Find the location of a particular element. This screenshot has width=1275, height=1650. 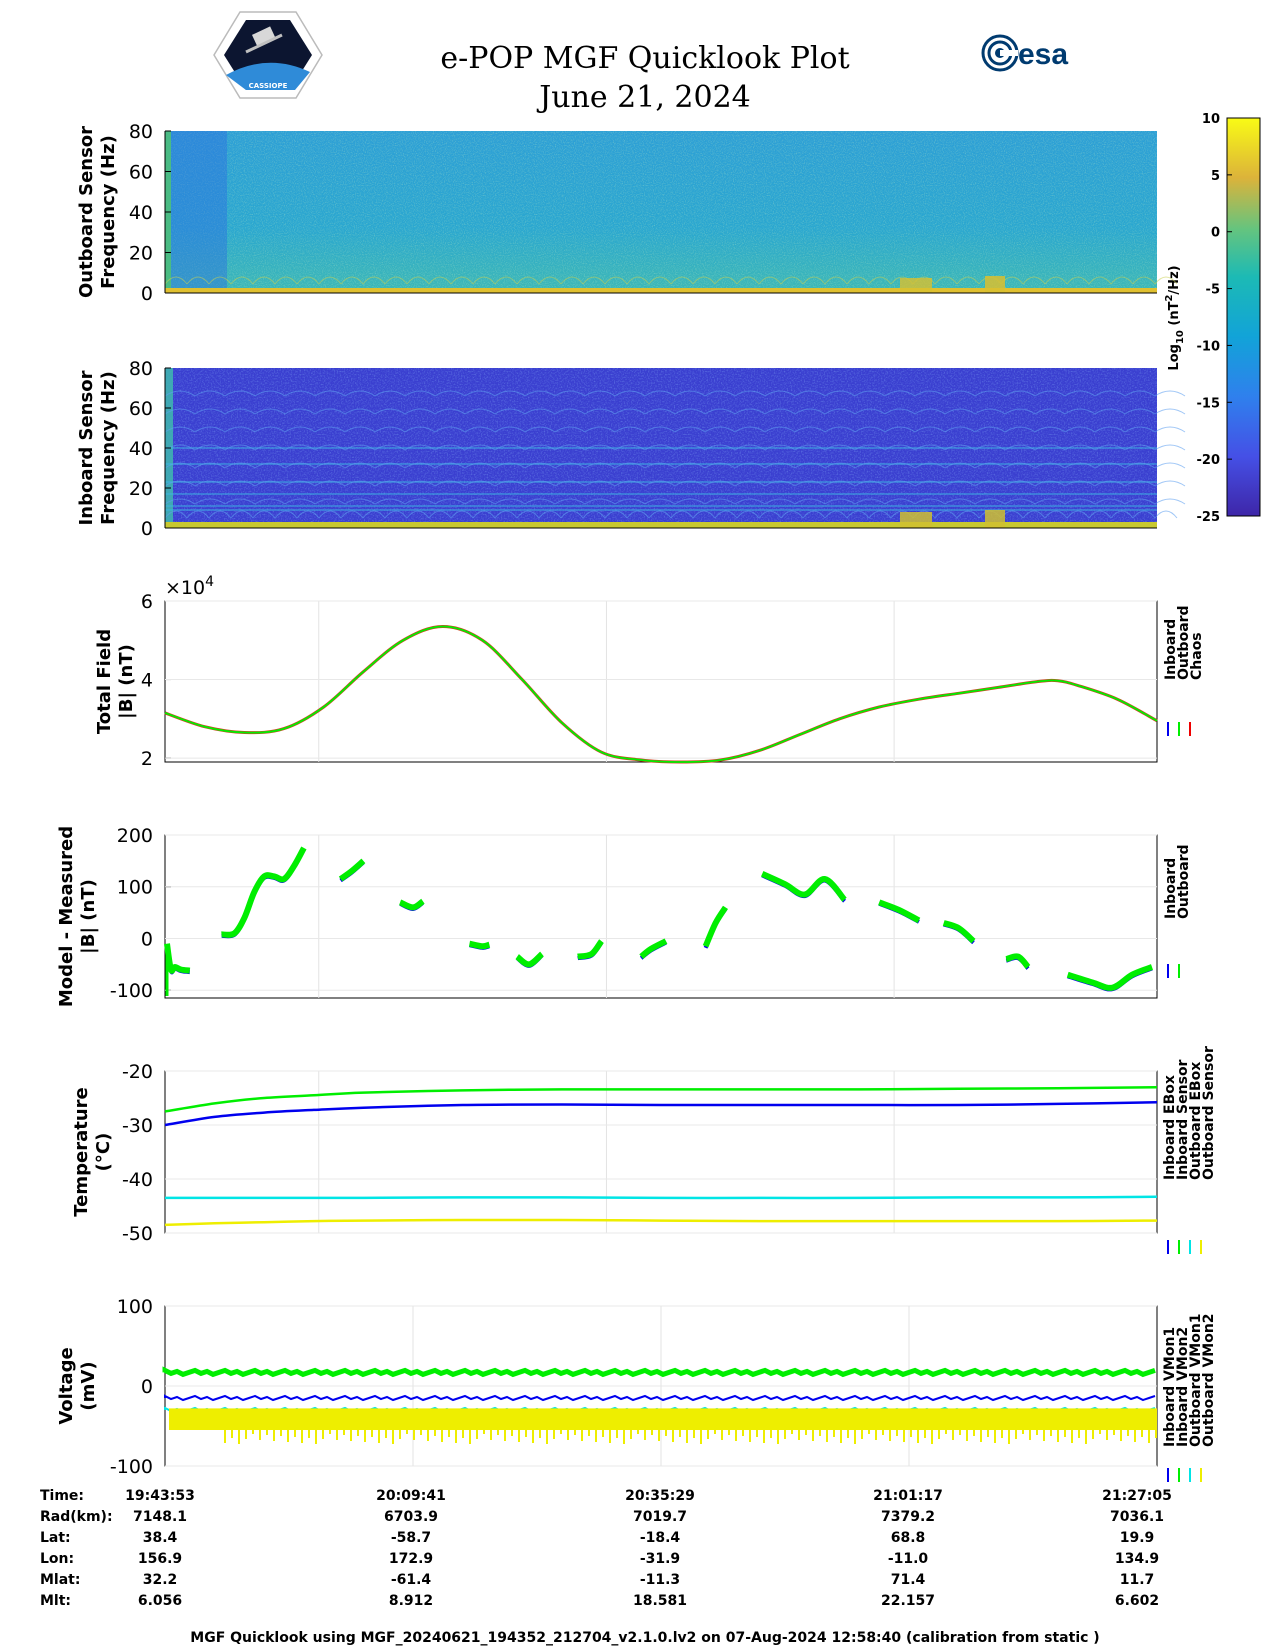

orbit-cell: -61.4 is located at coordinates (411, 1580).